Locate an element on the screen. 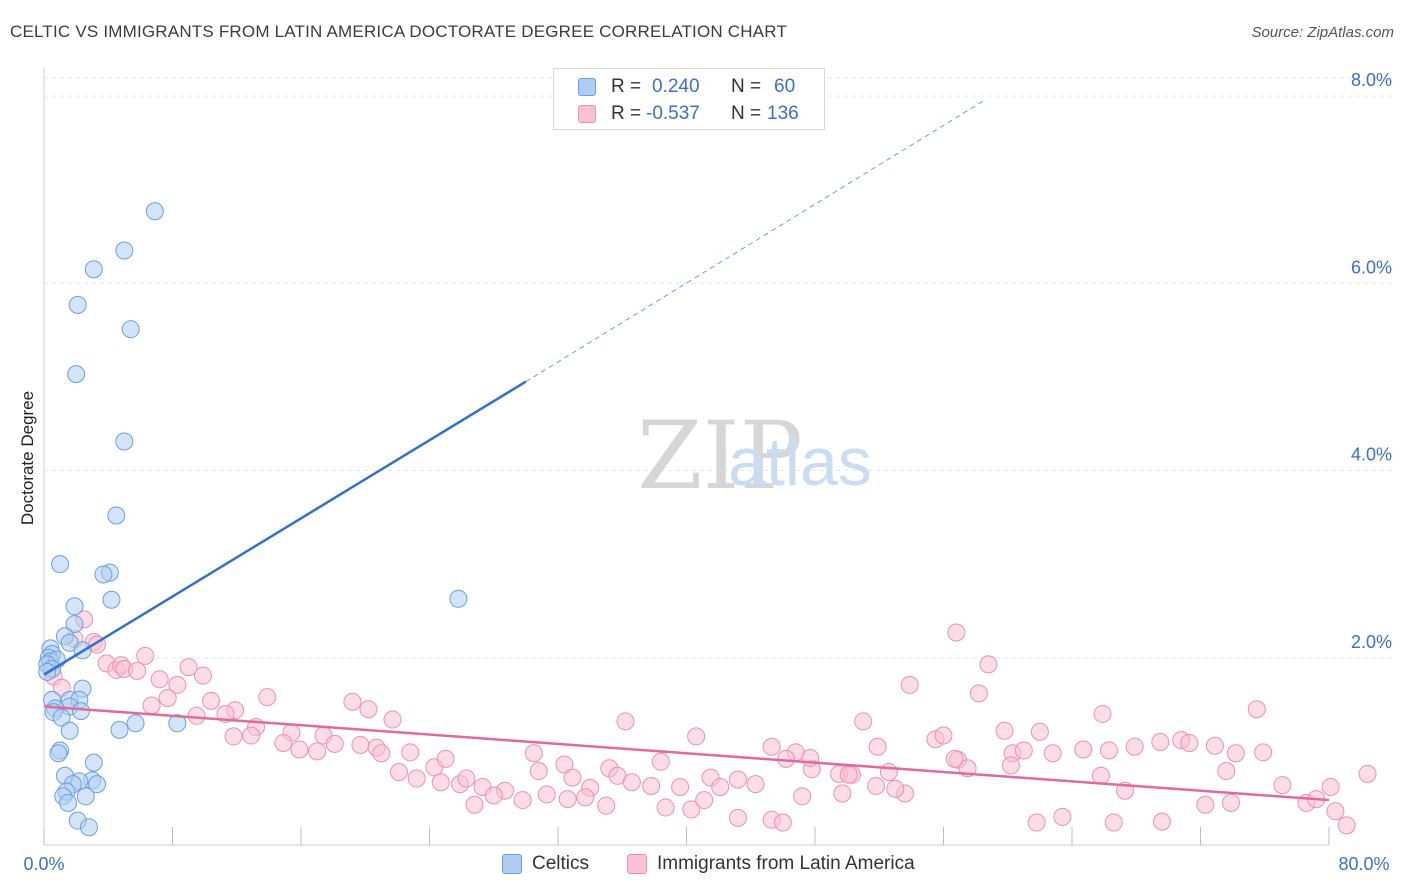 Image resolution: width=1406 pixels, height=892 pixels. stats-row-immigrants: R = -0.537 N = 136 is located at coordinates (690, 114).